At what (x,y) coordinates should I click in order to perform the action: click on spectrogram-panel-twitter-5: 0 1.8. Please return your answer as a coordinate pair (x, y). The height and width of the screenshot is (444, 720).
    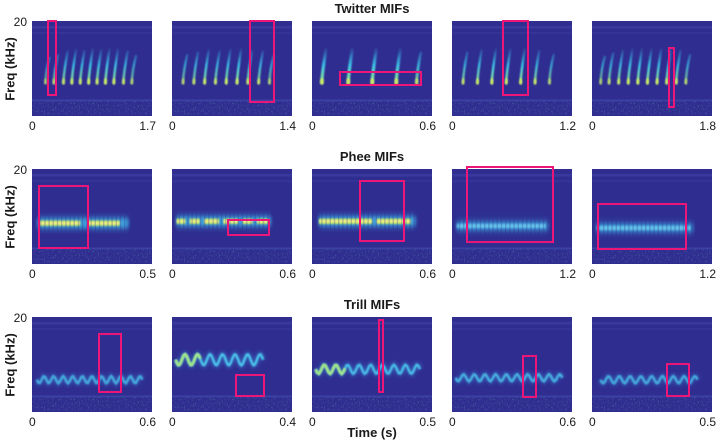
    Looking at the image, I should click on (652, 77).